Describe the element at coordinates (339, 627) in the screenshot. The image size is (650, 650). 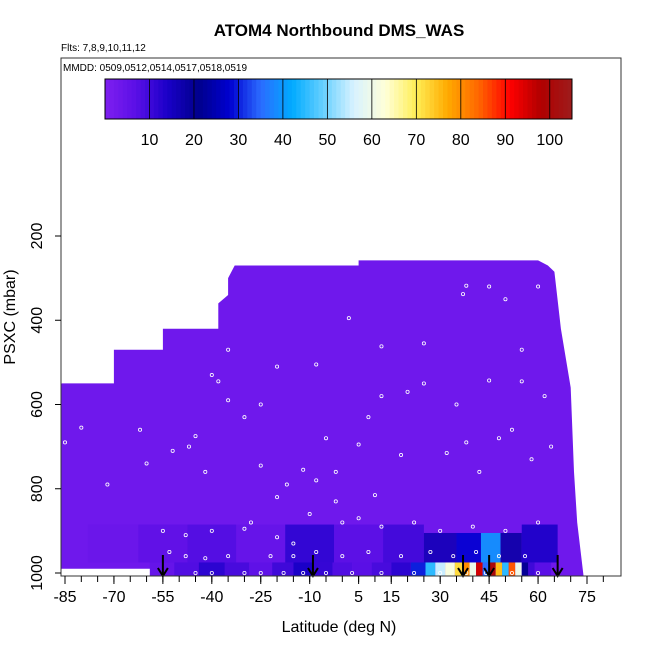
I see `x-axis-label: Latitude (deg N)` at that location.